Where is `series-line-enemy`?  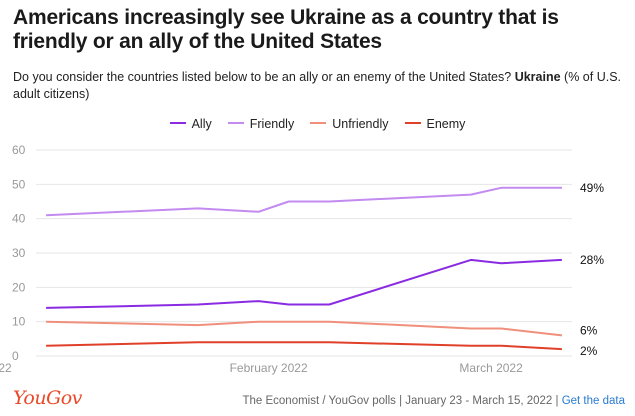
series-line-enemy is located at coordinates (304, 346).